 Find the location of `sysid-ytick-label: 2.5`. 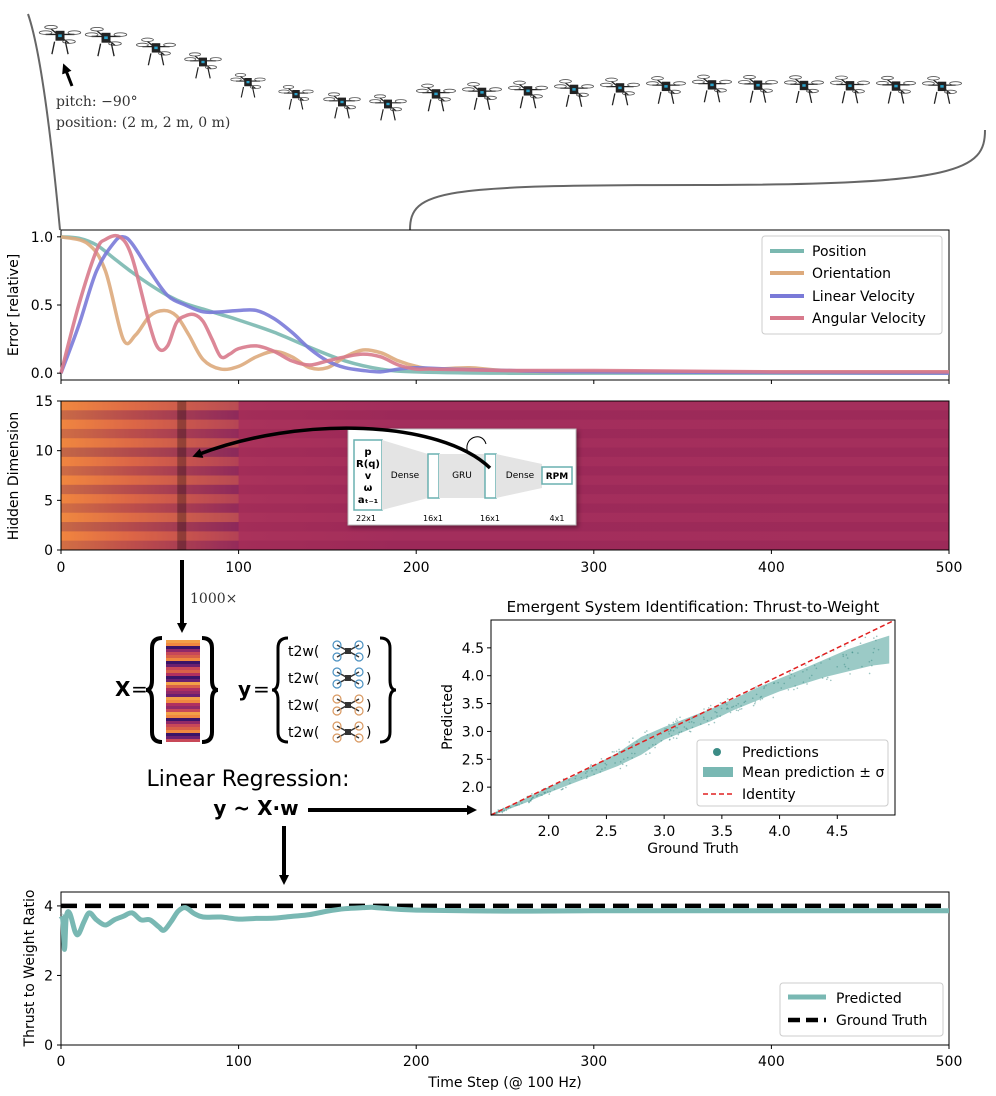

sysid-ytick-label: 2.5 is located at coordinates (473, 760).